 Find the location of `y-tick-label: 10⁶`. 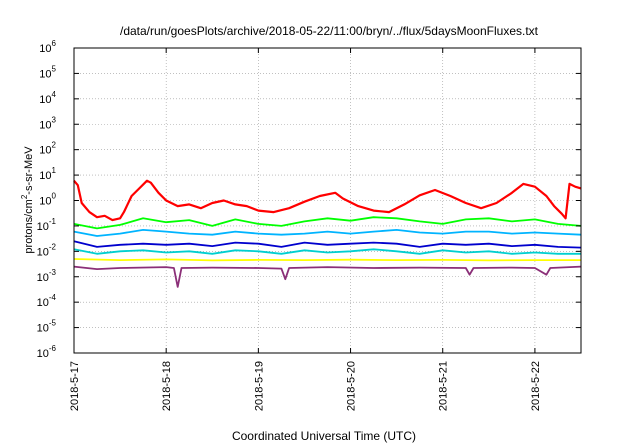

y-tick-label: 10⁶ is located at coordinates (47, 47).